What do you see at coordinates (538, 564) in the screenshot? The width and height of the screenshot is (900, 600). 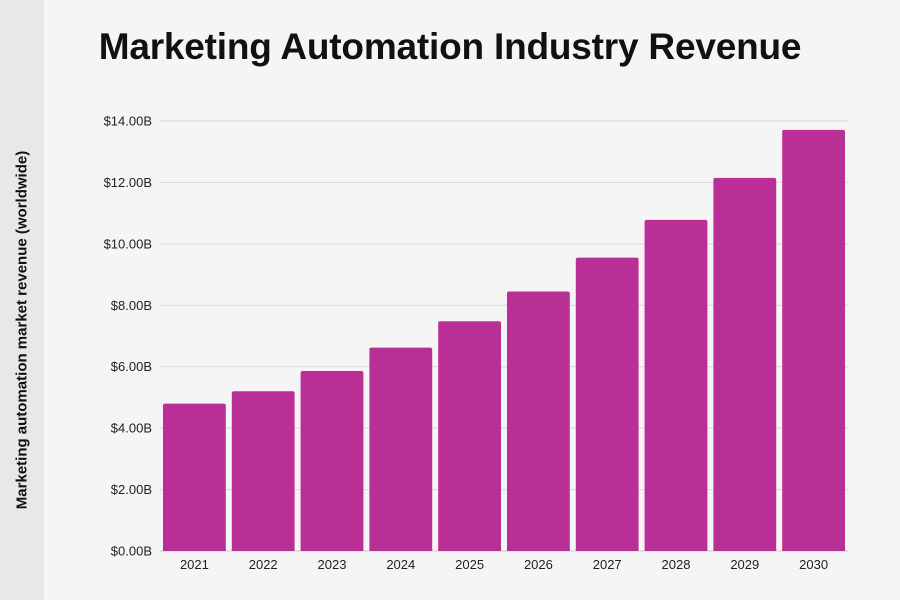 I see `x-tick-label: 2026` at bounding box center [538, 564].